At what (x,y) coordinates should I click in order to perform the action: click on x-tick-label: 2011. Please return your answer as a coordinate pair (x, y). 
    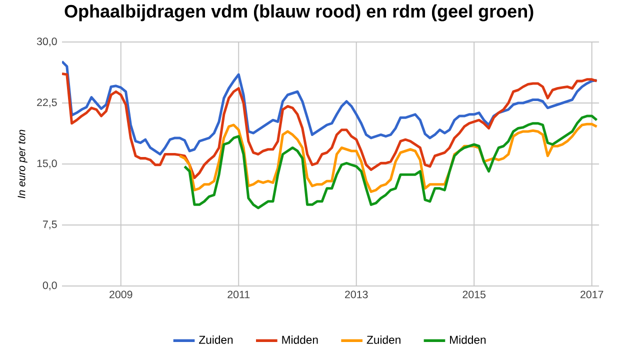
    Looking at the image, I should click on (239, 294).